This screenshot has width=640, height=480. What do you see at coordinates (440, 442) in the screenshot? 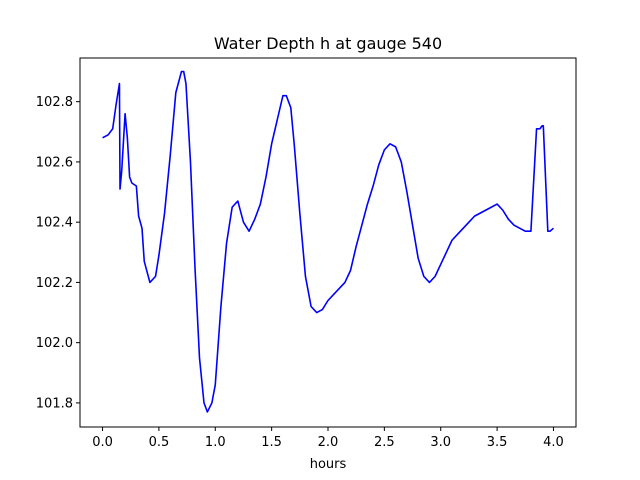
I see `x-tick-label: 3.0` at bounding box center [440, 442].